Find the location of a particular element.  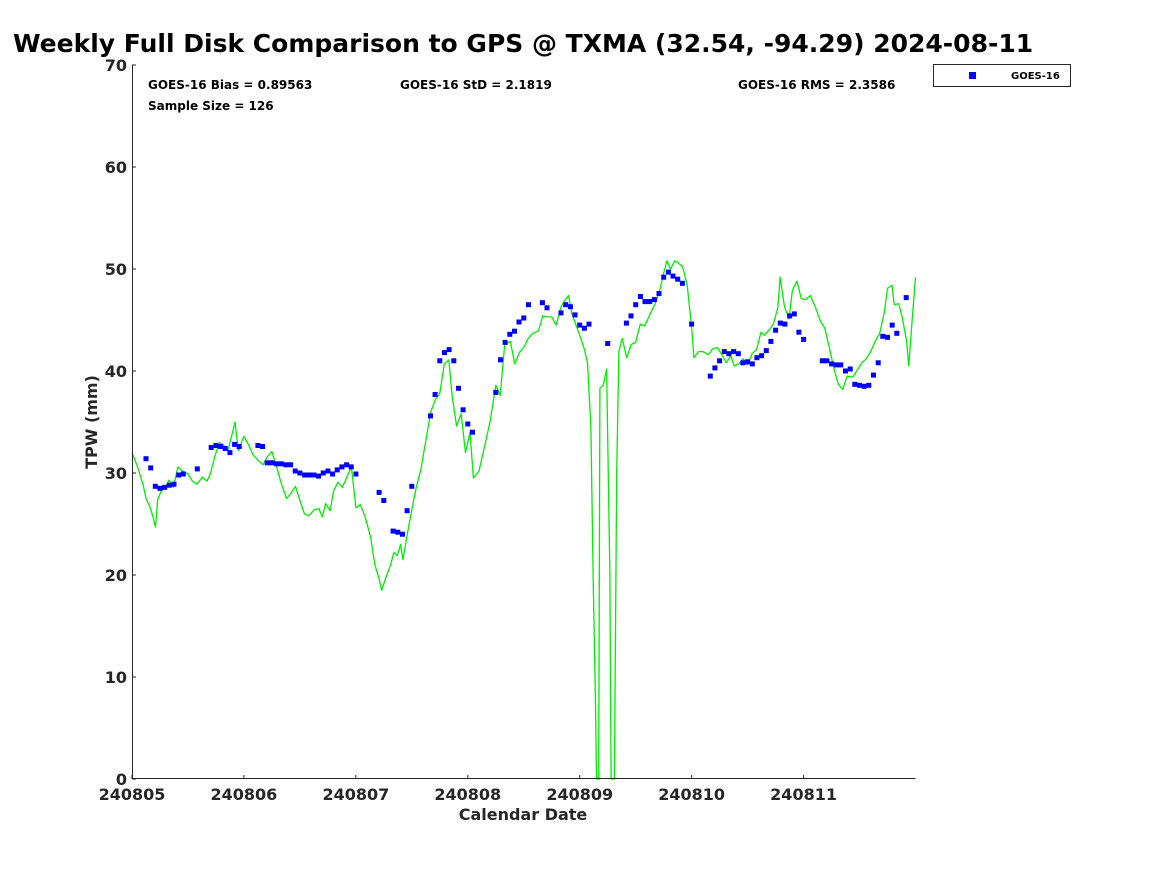

y-tick-label: 10 is located at coordinates (116, 677).